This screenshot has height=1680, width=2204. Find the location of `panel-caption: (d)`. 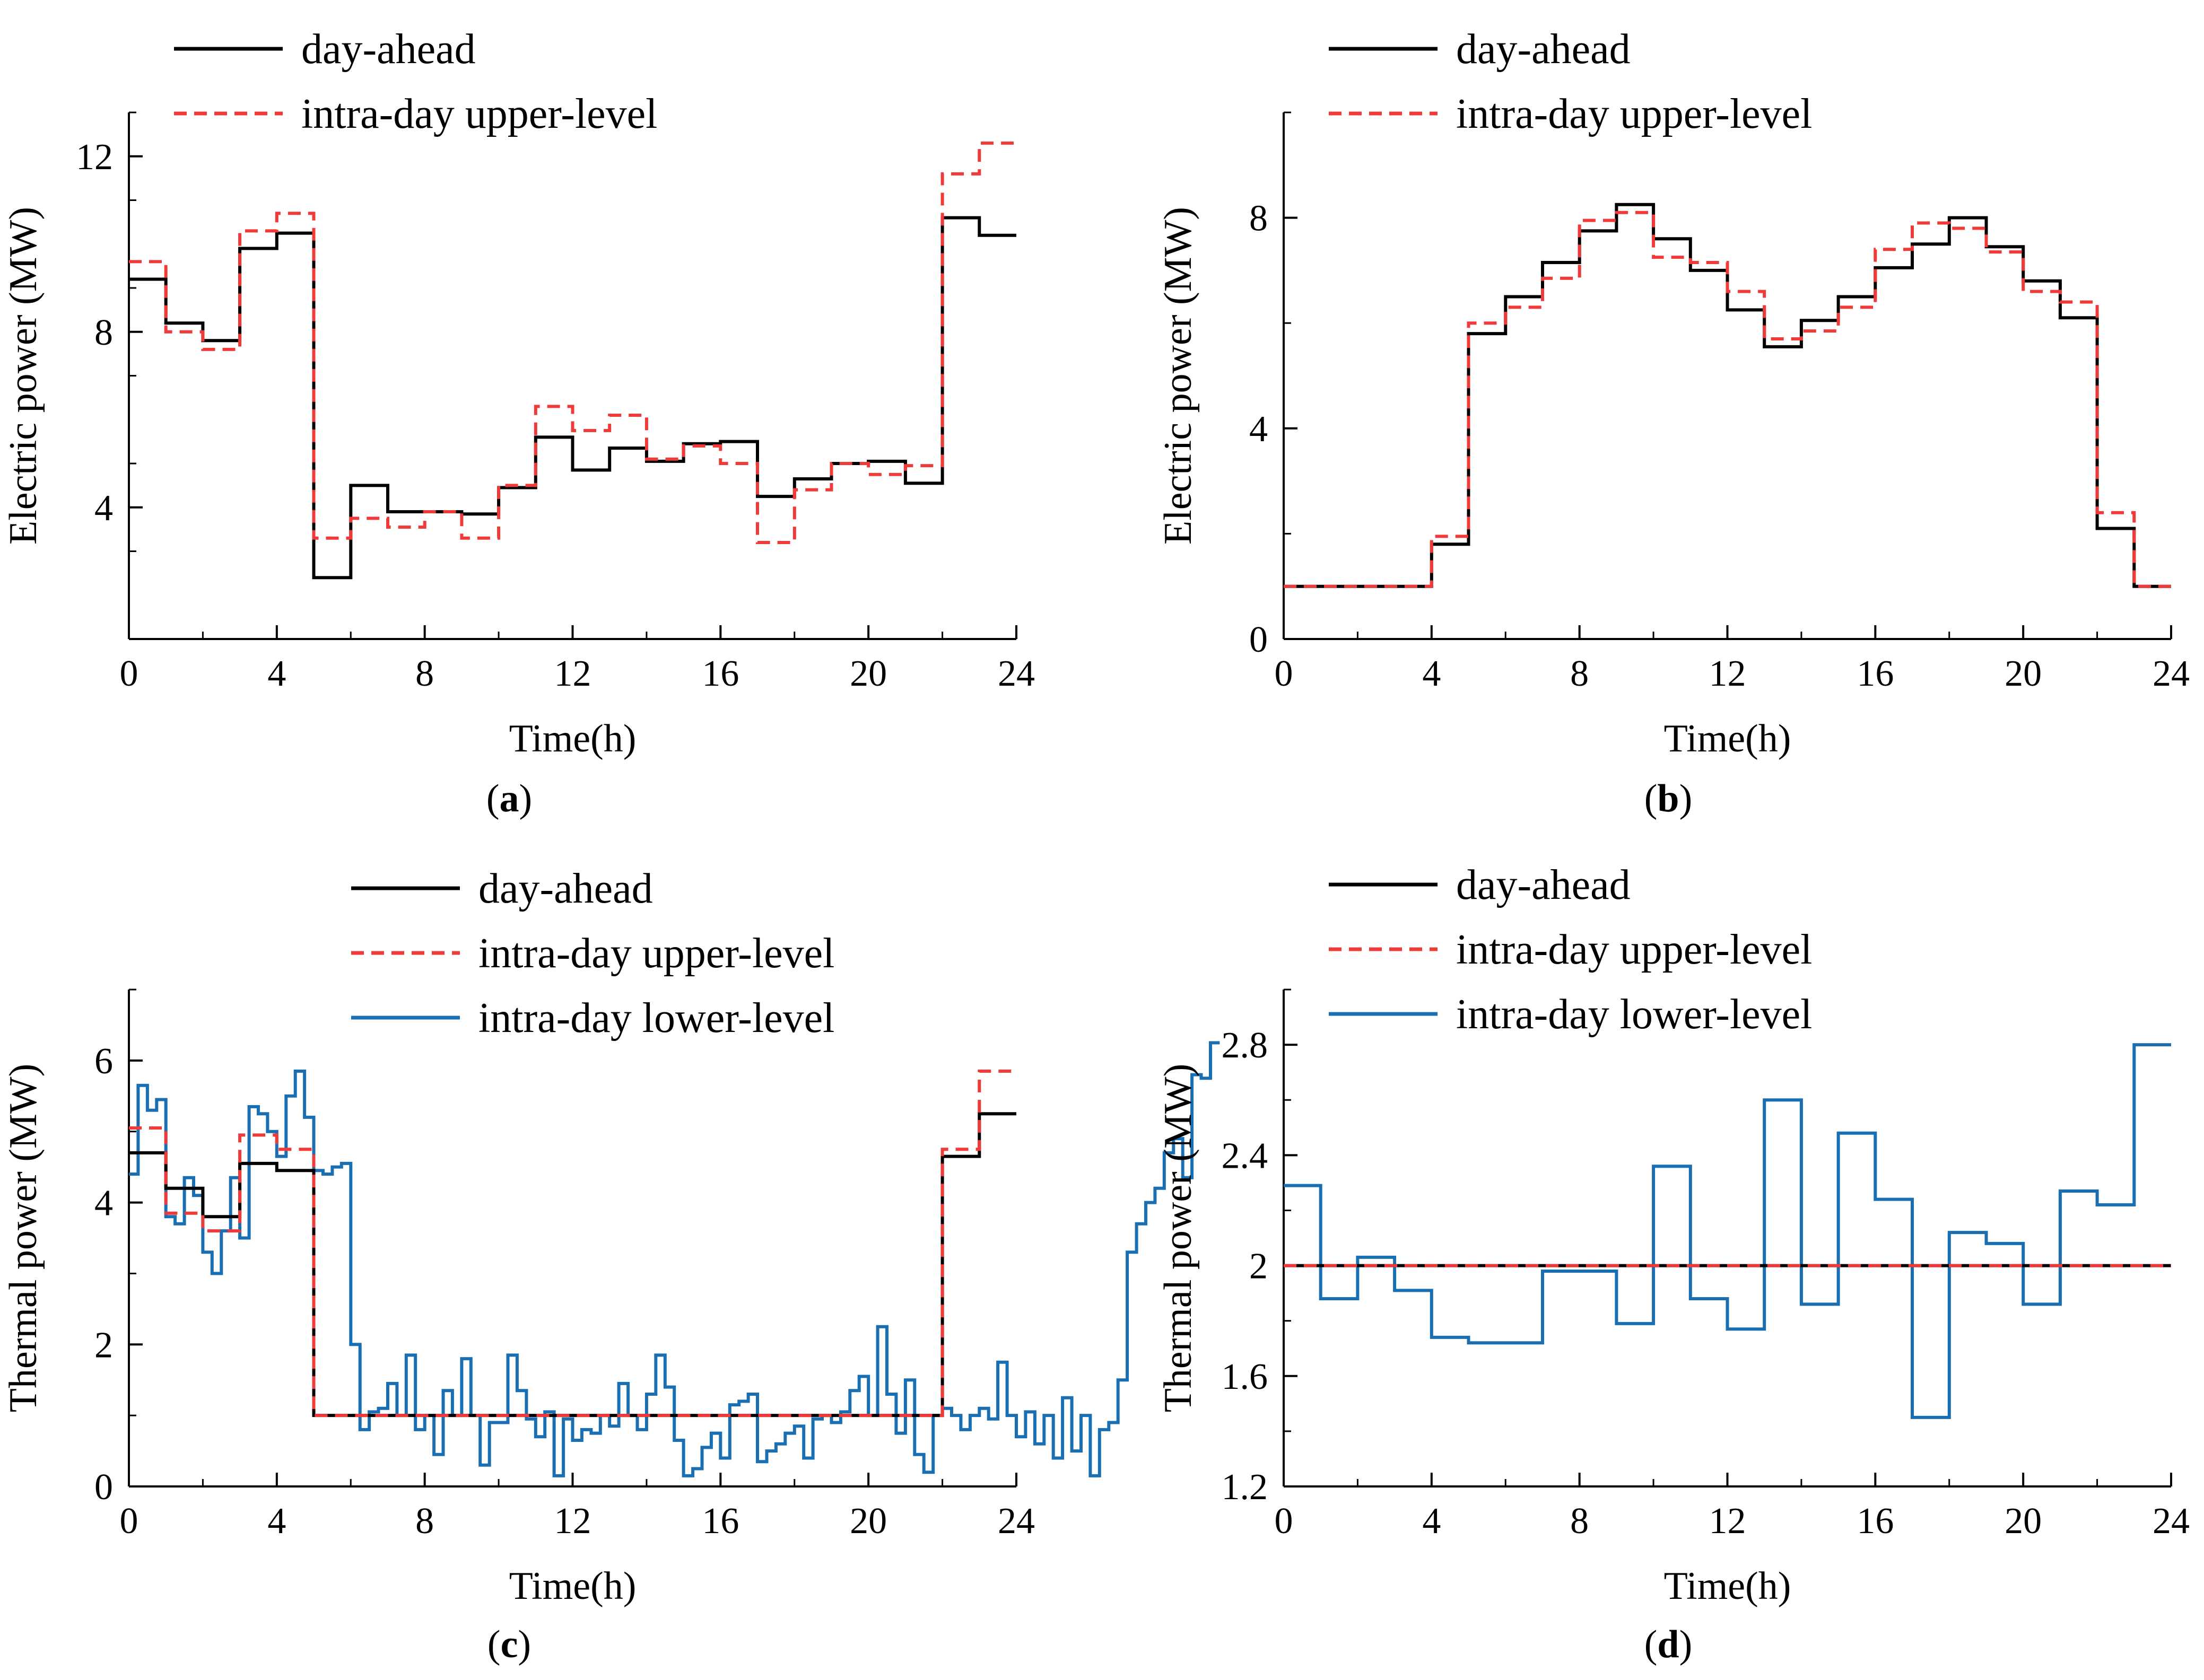

panel-caption: (d) is located at coordinates (1668, 1644).